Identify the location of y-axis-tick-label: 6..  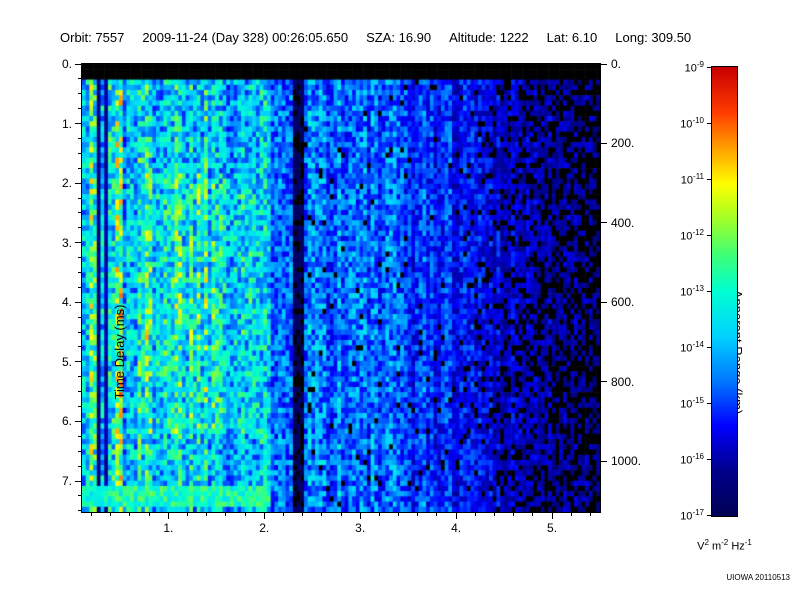
(66, 421).